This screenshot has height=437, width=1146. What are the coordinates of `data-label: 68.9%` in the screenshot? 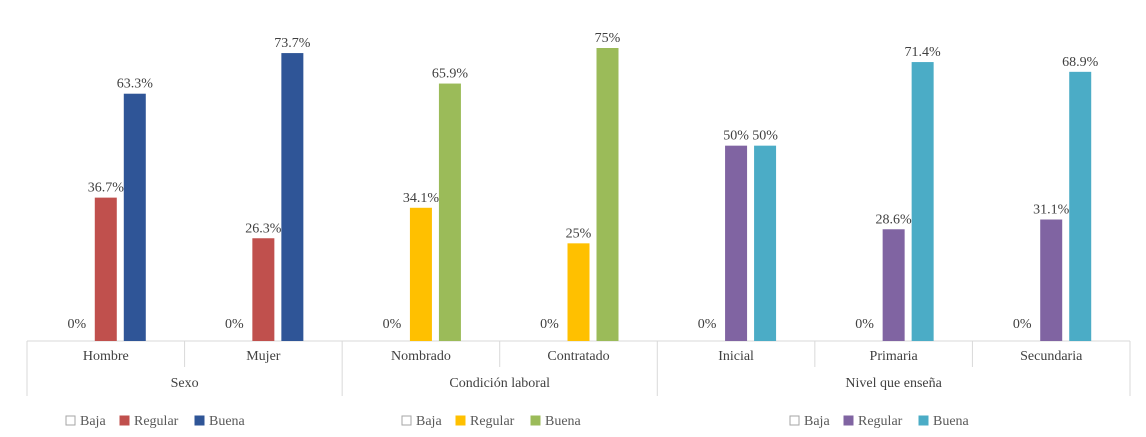 It's located at (1080, 62).